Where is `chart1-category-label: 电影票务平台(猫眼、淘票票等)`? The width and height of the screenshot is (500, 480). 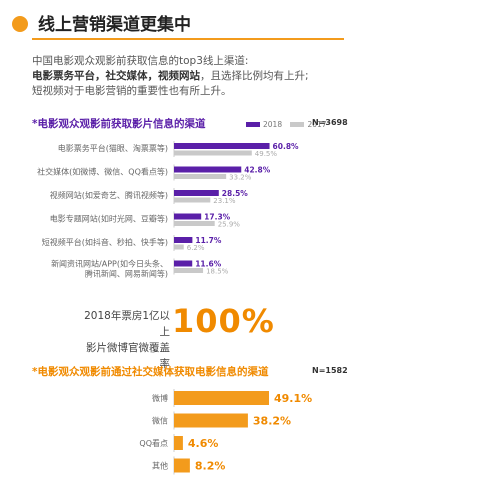
chart1-category-label: 电影票务平台(猫眼、淘票票等) is located at coordinates (113, 148).